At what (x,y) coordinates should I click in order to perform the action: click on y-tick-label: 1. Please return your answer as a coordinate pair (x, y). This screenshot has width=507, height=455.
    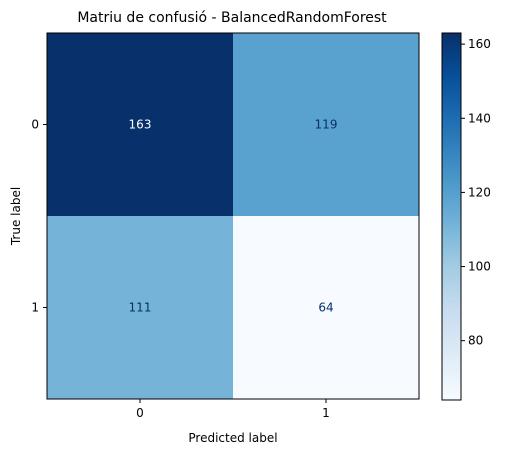
    Looking at the image, I should click on (35, 308).